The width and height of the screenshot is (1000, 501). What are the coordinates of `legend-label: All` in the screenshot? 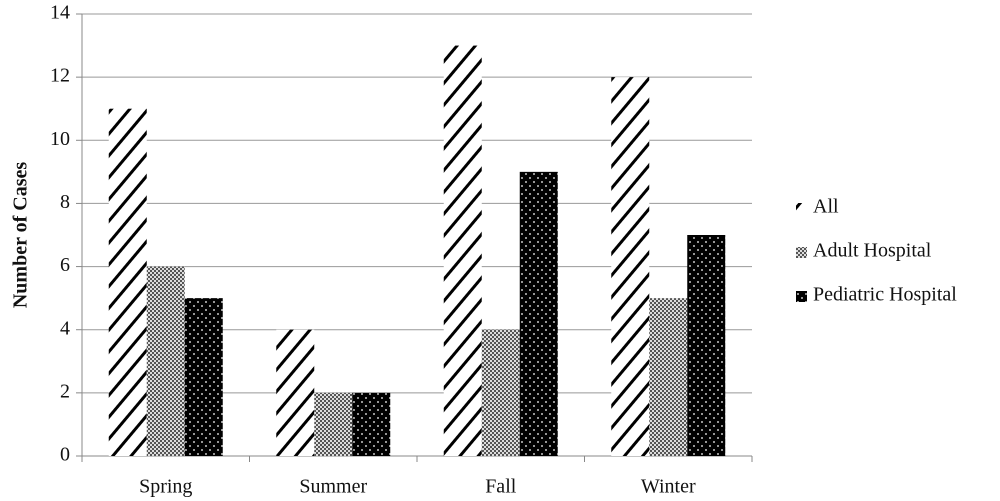 It's located at (826, 207).